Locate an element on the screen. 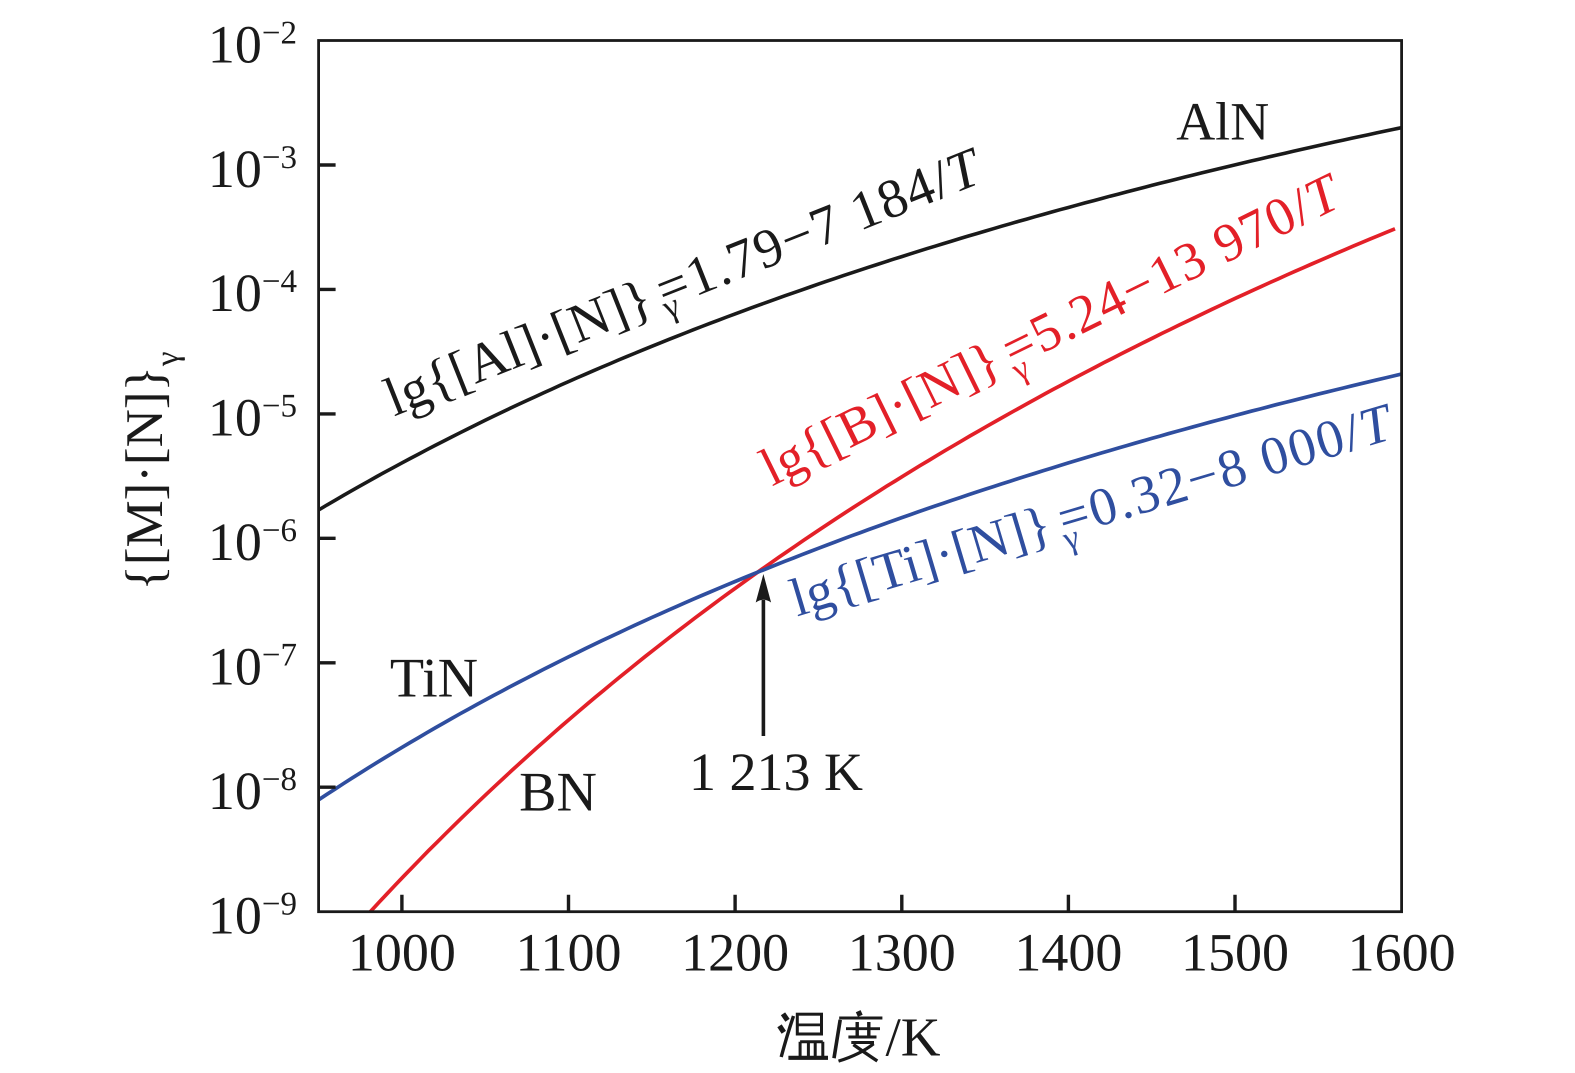 This screenshot has height=1073, width=1575. svg-text: AlN is located at coordinates (1222, 121).